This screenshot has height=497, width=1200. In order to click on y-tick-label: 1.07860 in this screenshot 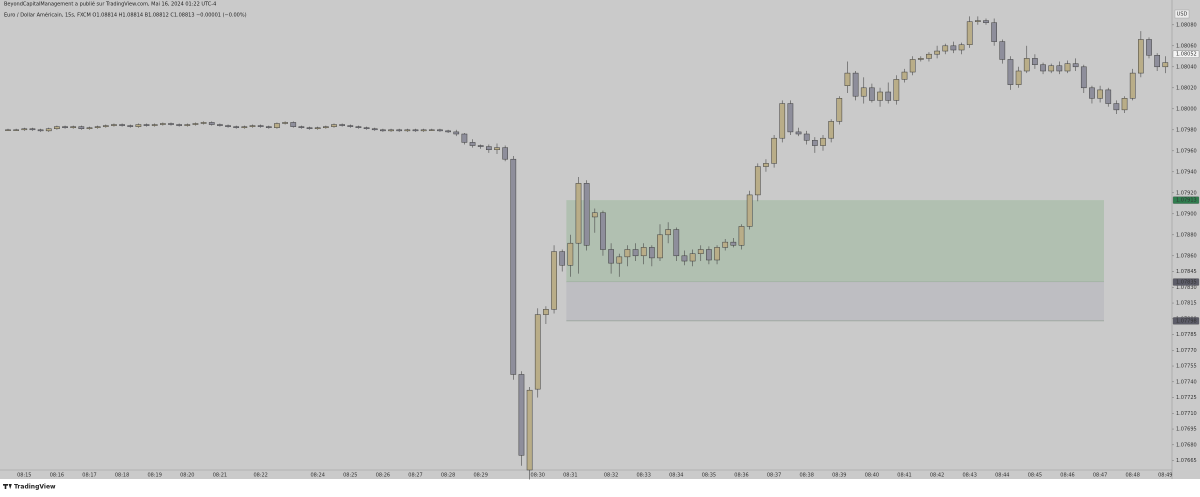, I will do `click(1186, 256)`.